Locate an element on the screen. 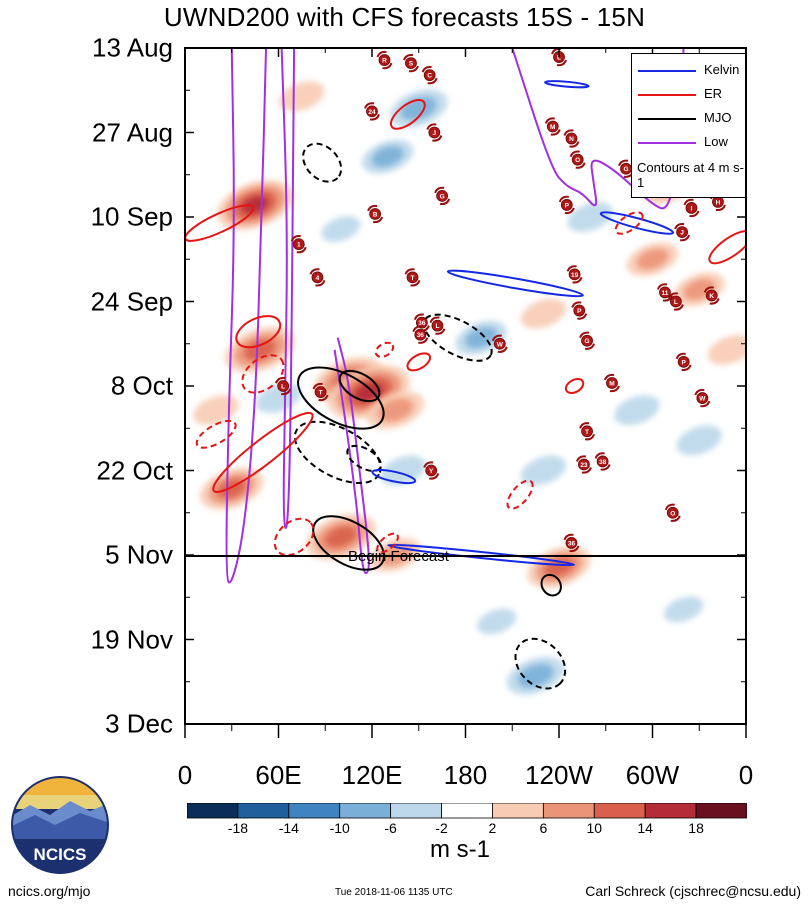 The image size is (809, 907). x-tick-label: 180 is located at coordinates (465, 775).